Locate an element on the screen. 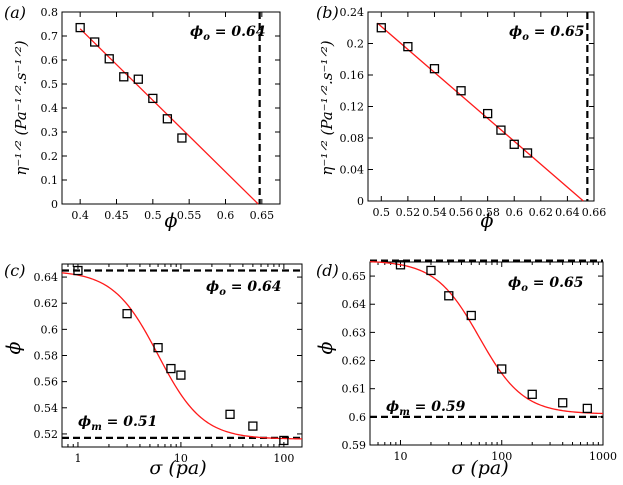 This screenshot has width=623, height=485. fit-curve-line-c is located at coordinates (182, 356).